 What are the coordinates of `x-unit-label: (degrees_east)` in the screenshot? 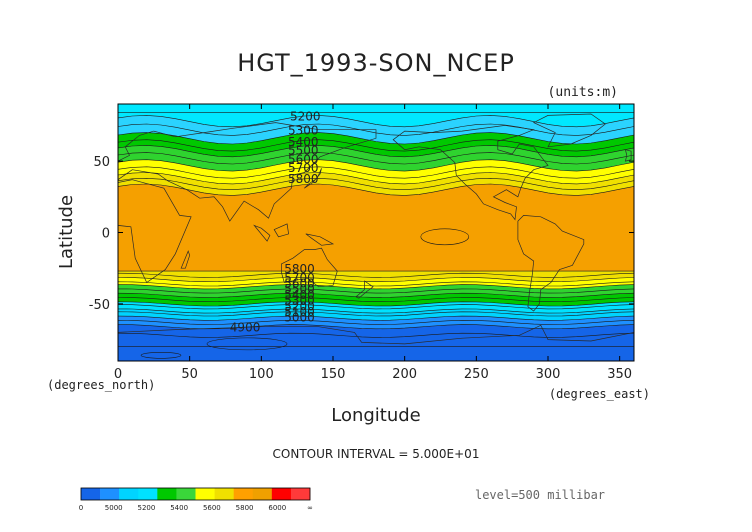 It's located at (599, 394).